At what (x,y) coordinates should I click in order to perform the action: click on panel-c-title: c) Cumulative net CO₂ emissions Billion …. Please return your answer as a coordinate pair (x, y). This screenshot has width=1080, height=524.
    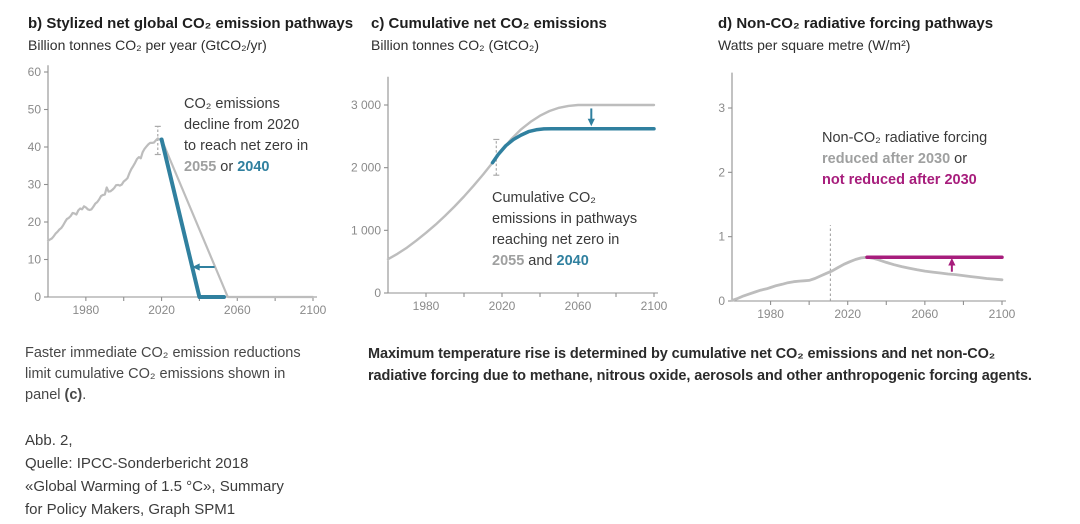
    Looking at the image, I should click on (489, 34).